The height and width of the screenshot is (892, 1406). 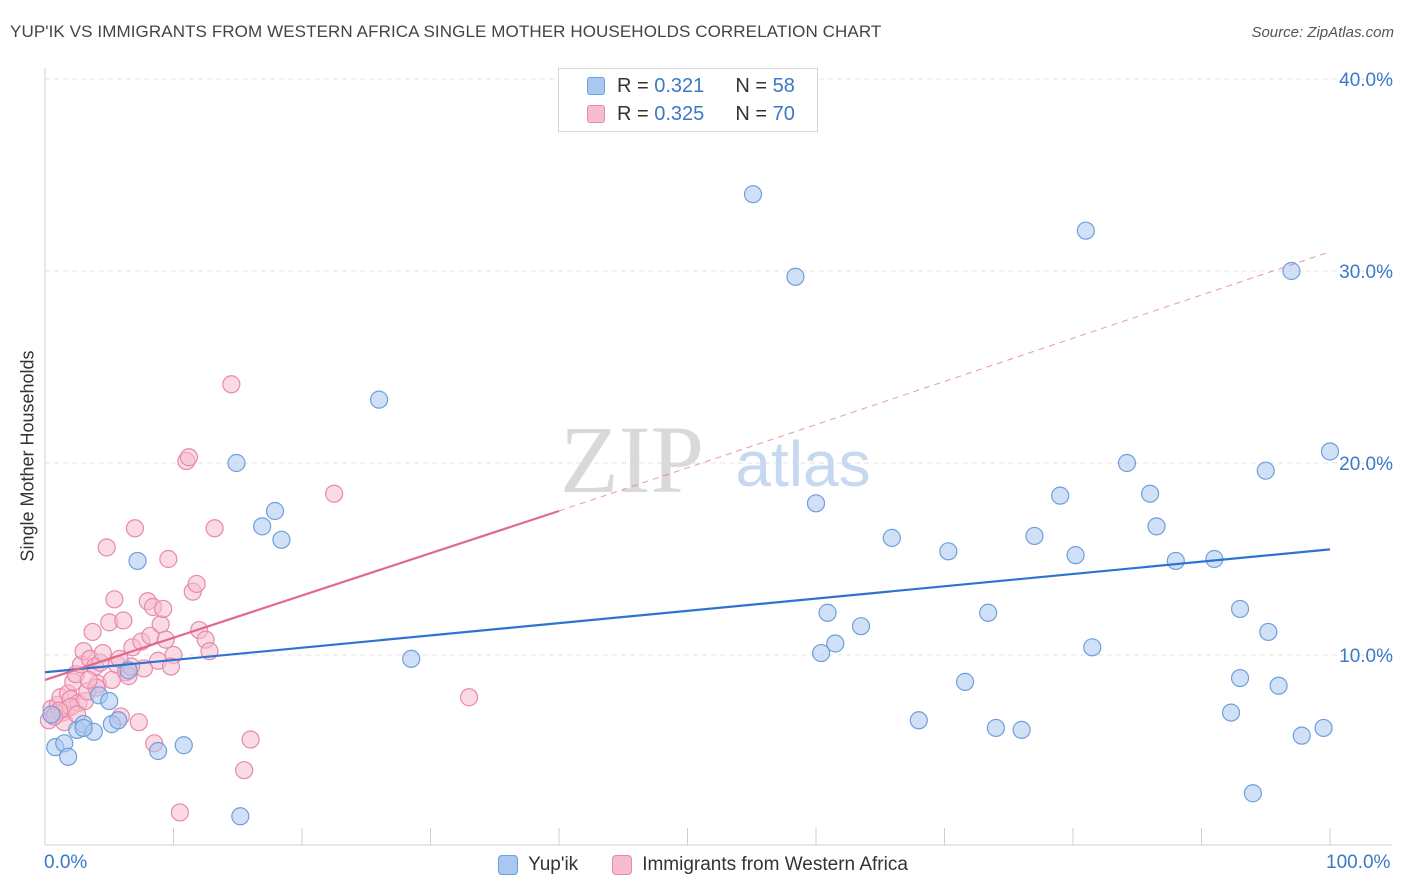 What do you see at coordinates (553, 864) in the screenshot?
I see `legend-label-yupik: Yup'ik` at bounding box center [553, 864].